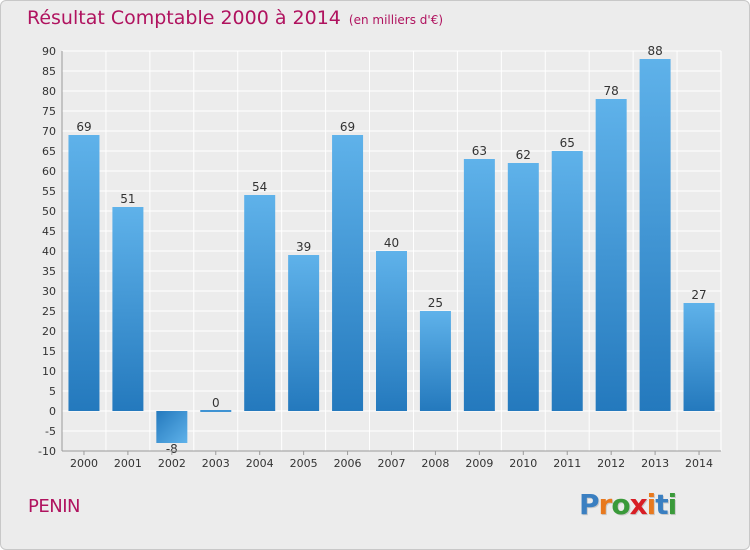 The image size is (750, 550). Describe the element at coordinates (216, 411) in the screenshot. I see `bar-2003` at that location.